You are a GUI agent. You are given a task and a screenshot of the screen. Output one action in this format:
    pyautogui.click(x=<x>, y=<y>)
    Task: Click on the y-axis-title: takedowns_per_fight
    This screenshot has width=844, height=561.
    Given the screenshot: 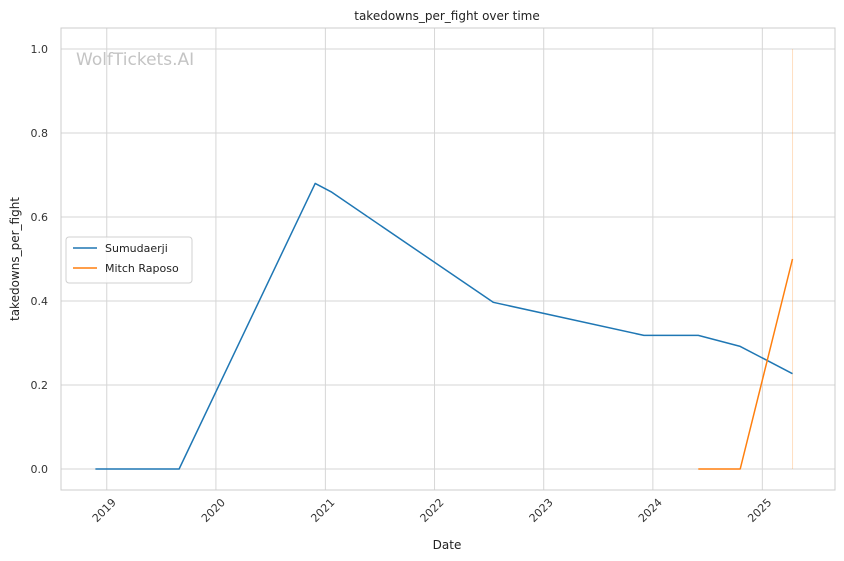 What is the action you would take?
    pyautogui.click(x=15, y=259)
    